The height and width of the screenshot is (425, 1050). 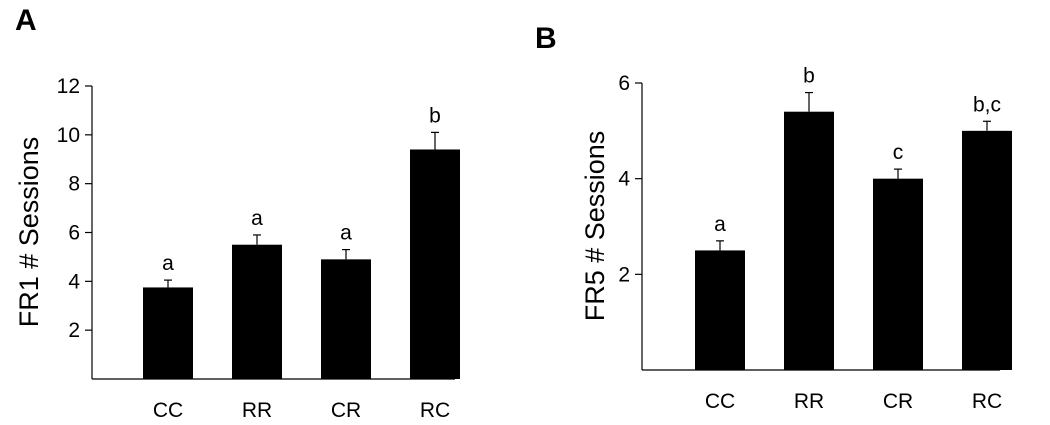 What do you see at coordinates (68, 135) in the screenshot?
I see `y-tick-label: 10` at bounding box center [68, 135].